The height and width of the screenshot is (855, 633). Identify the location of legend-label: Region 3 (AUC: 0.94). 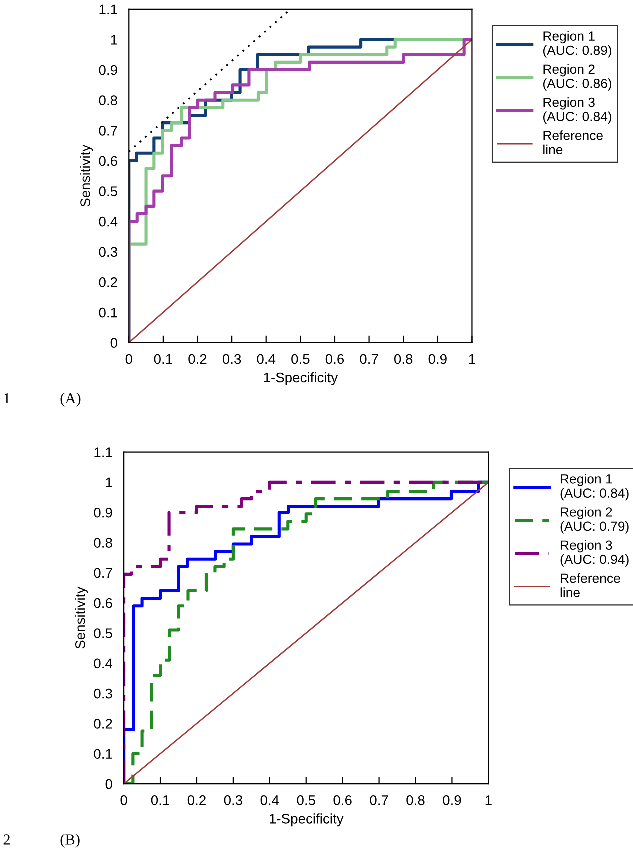
(594, 553).